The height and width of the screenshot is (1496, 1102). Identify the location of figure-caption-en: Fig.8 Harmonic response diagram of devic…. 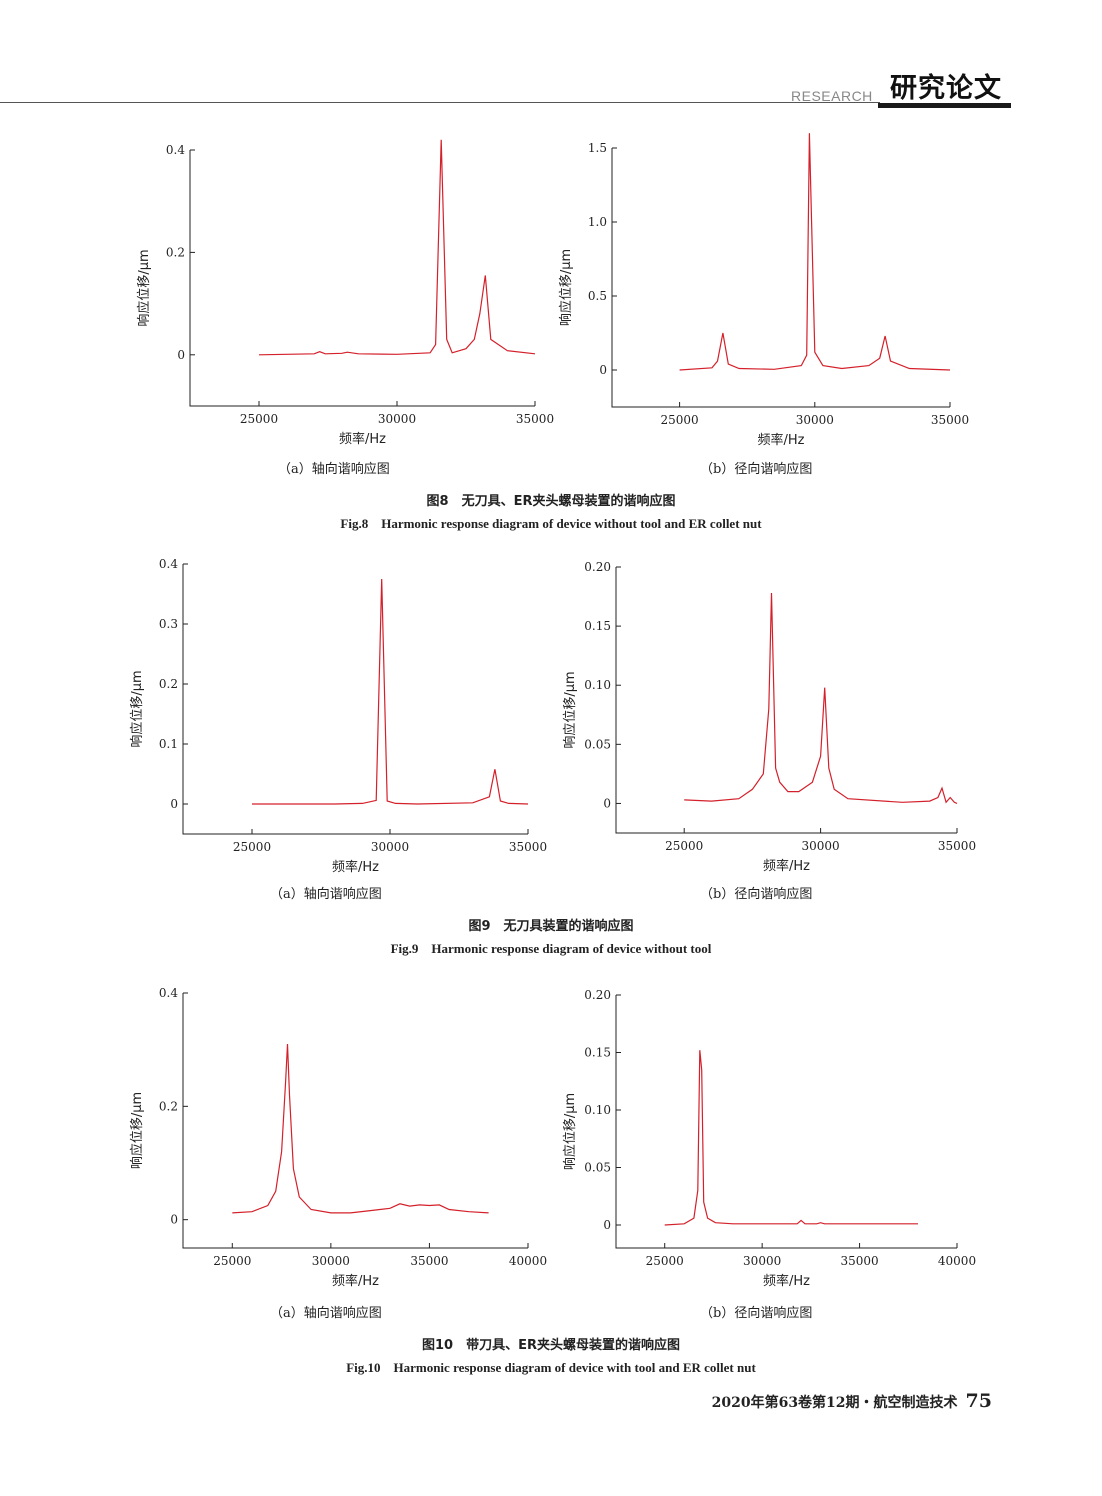
(551, 523).